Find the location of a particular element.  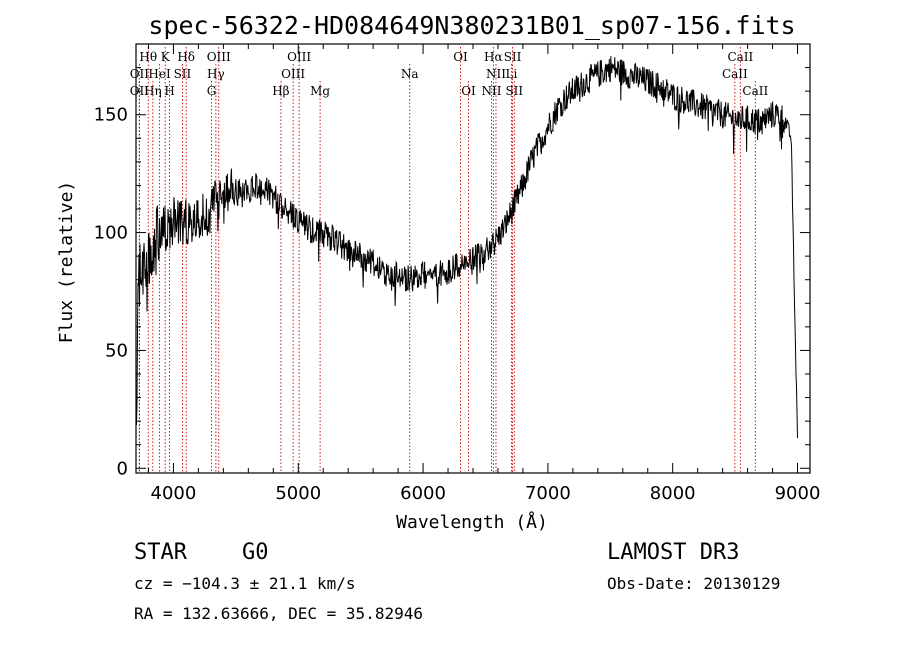

x-tick-label: 4000 is located at coordinates (174, 493).